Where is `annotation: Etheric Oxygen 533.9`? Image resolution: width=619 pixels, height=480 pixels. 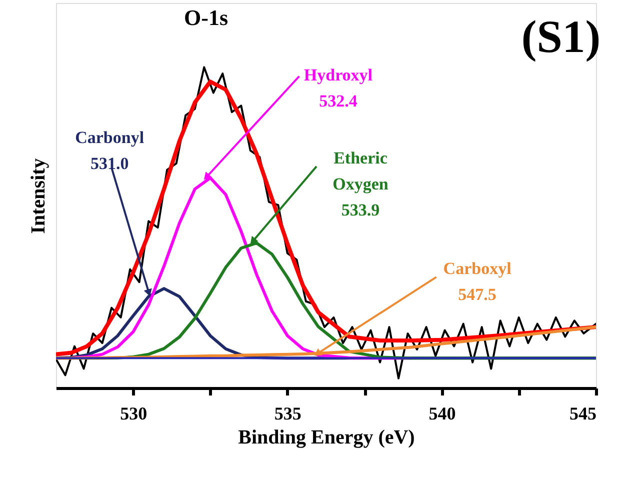
annotation: Etheric Oxygen 533.9 is located at coordinates (360, 184).